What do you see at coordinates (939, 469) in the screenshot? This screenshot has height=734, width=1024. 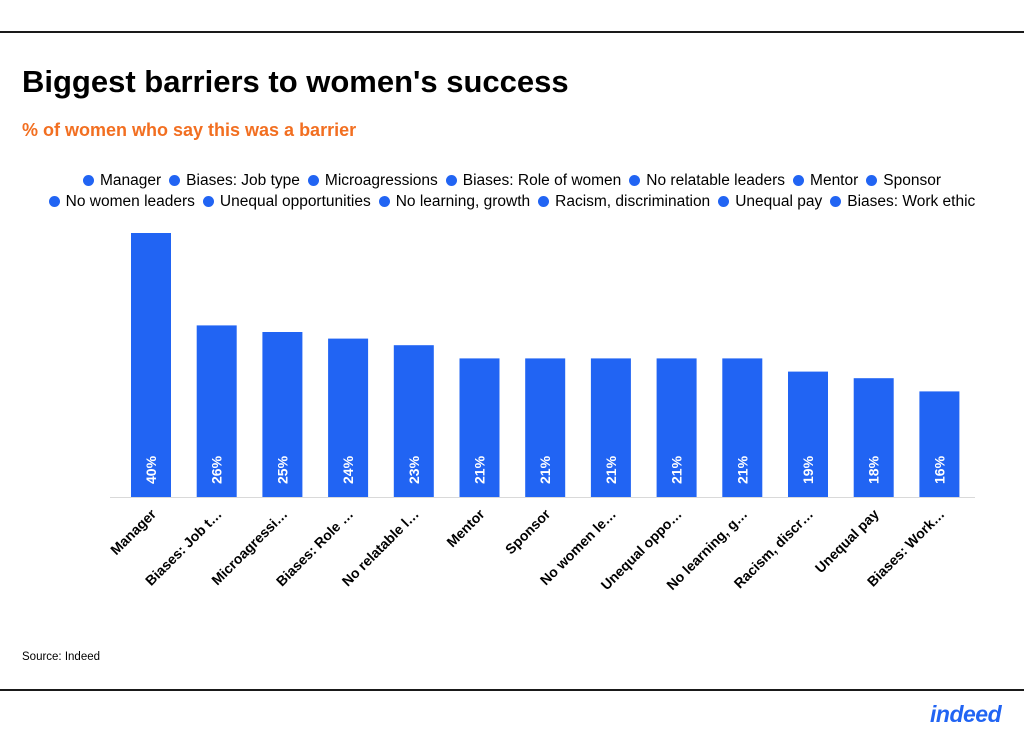 I see `data-label: 16%` at bounding box center [939, 469].